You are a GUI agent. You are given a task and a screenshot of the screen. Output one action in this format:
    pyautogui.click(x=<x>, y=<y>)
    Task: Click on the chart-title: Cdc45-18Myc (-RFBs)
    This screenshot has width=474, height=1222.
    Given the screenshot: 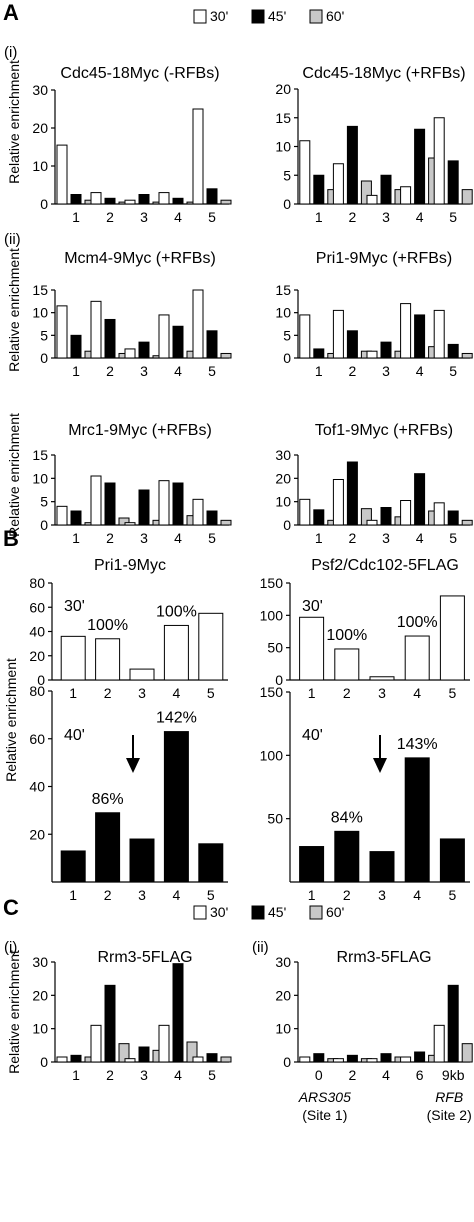 What is the action you would take?
    pyautogui.click(x=139, y=73)
    